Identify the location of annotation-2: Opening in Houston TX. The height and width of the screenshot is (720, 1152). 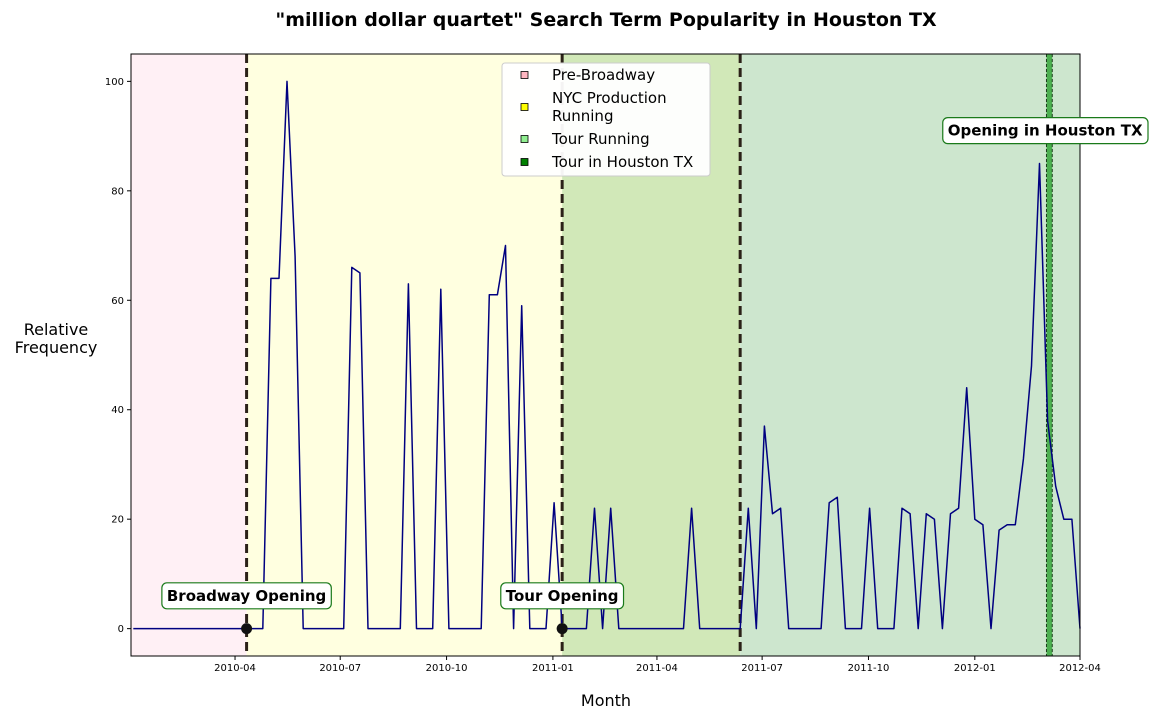
(1045, 131).